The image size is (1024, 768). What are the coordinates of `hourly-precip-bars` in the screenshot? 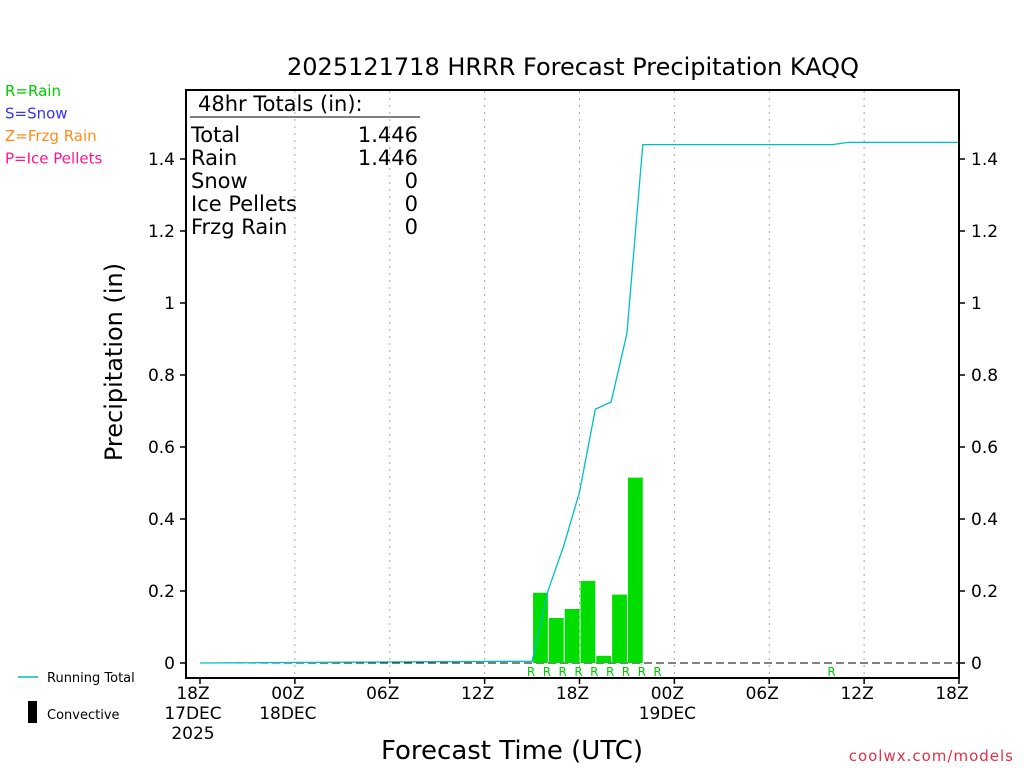 It's located at (588, 570).